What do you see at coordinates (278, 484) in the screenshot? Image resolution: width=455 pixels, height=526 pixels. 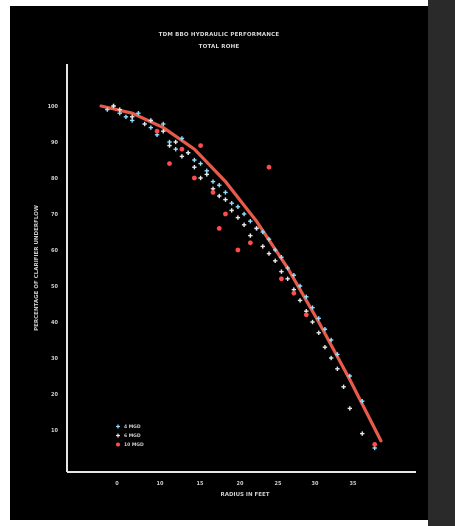 I see `x-tick-label: 25` at bounding box center [278, 484].